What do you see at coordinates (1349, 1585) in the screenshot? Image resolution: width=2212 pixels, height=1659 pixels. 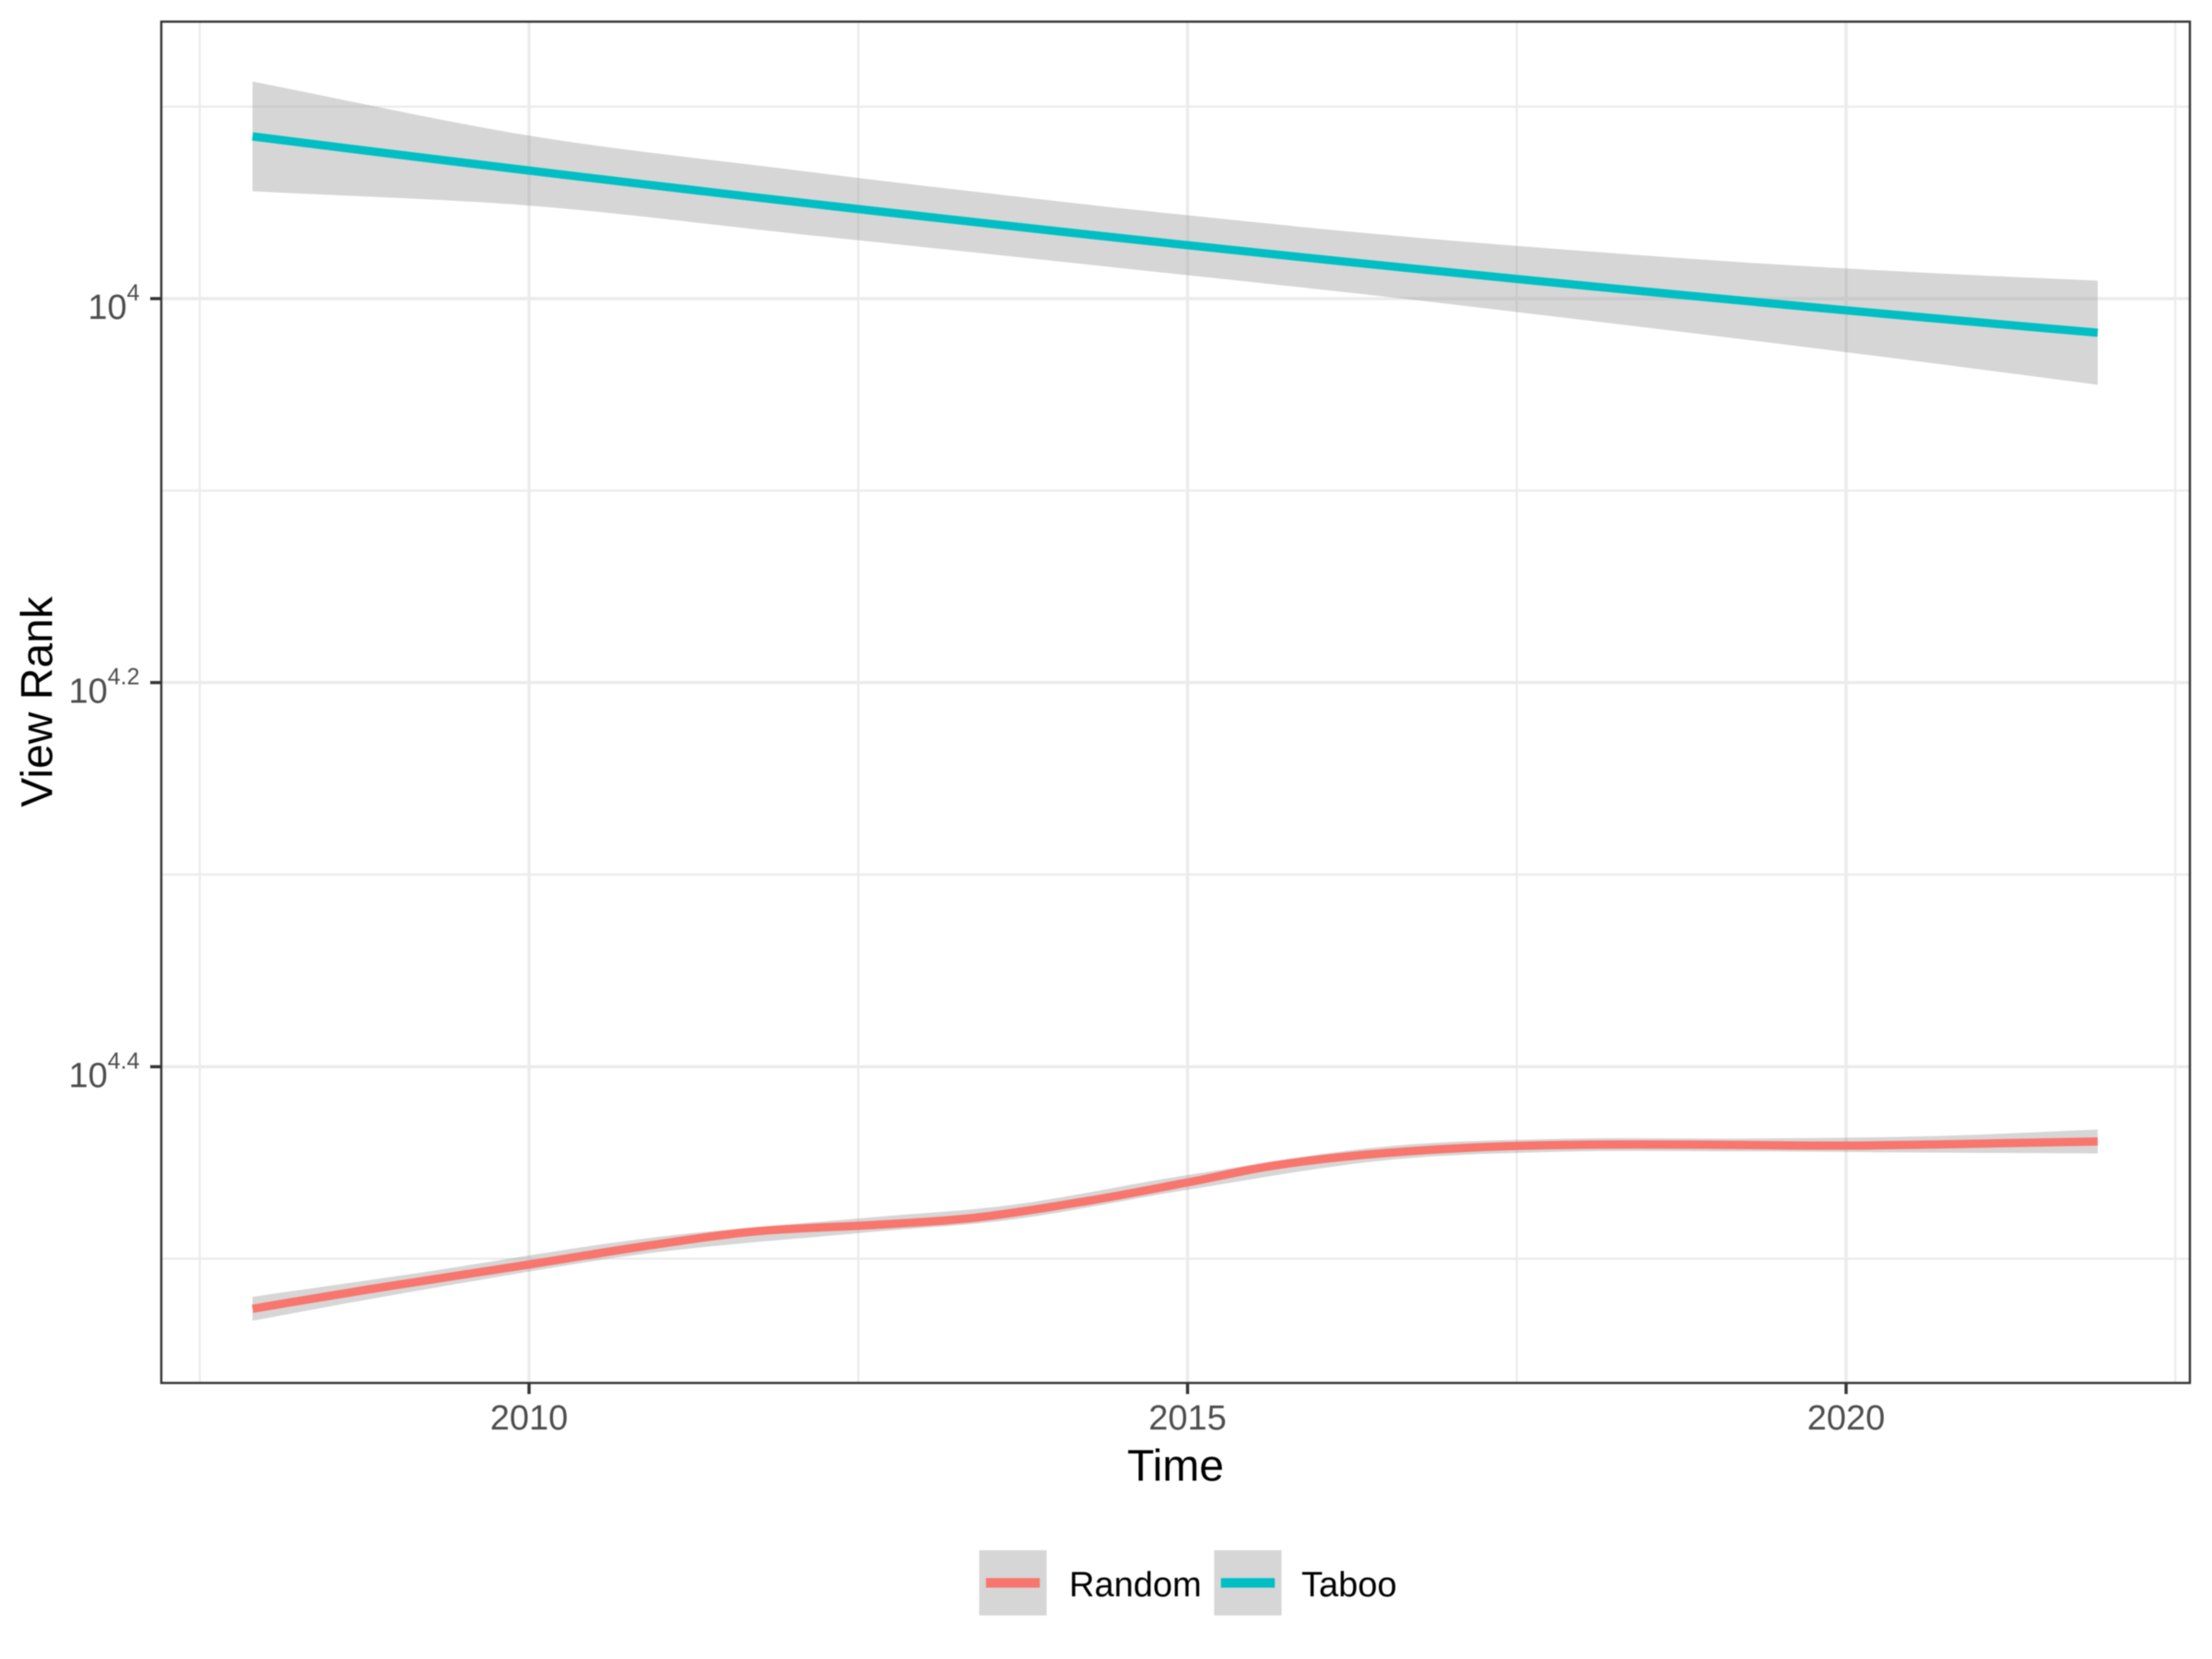 I see `svg-text: Taboo` at bounding box center [1349, 1585].